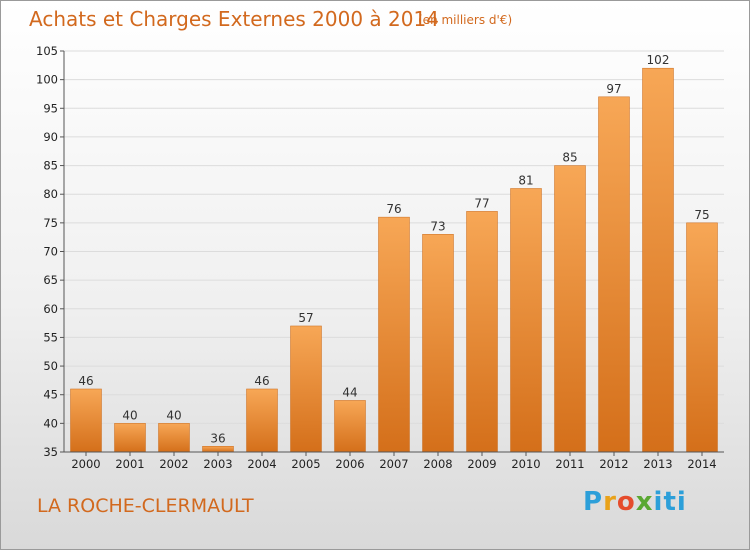 The image size is (750, 551). Describe the element at coordinates (130, 438) in the screenshot. I see `bar-2001` at that location.